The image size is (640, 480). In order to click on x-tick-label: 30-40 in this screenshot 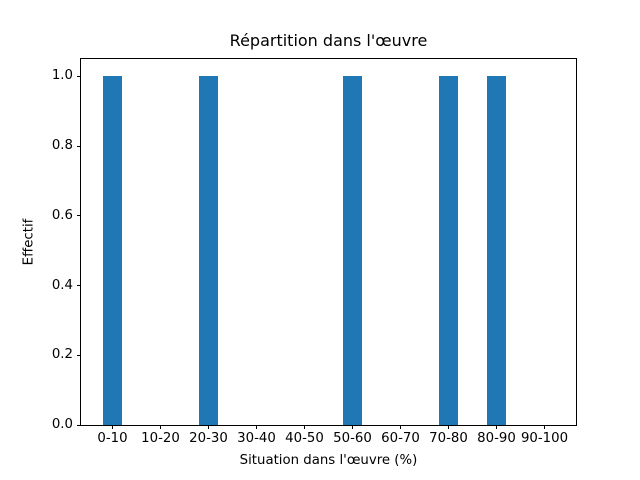, I will do `click(256, 438)`.